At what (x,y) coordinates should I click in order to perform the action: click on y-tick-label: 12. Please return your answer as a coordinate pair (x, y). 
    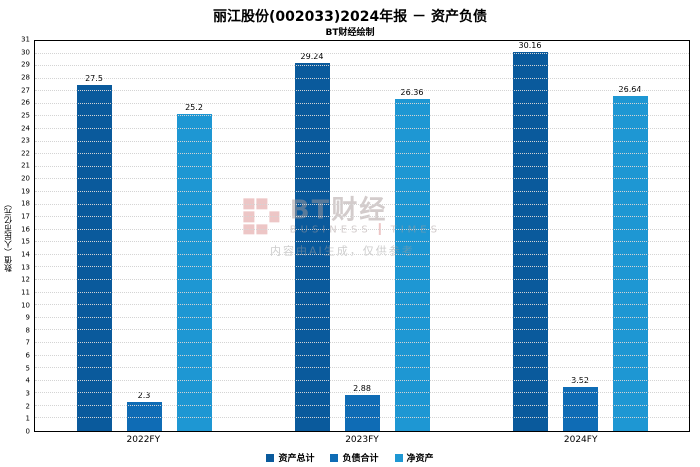
    Looking at the image, I should click on (25, 279).